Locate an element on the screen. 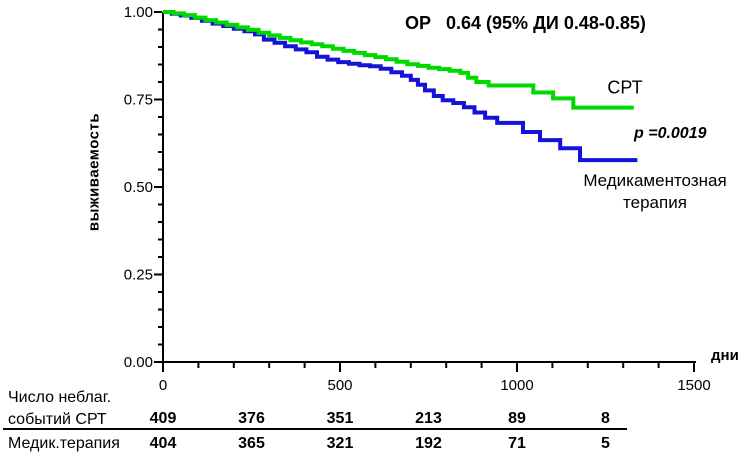  y-tick-label: 0.50 is located at coordinates (138, 187).